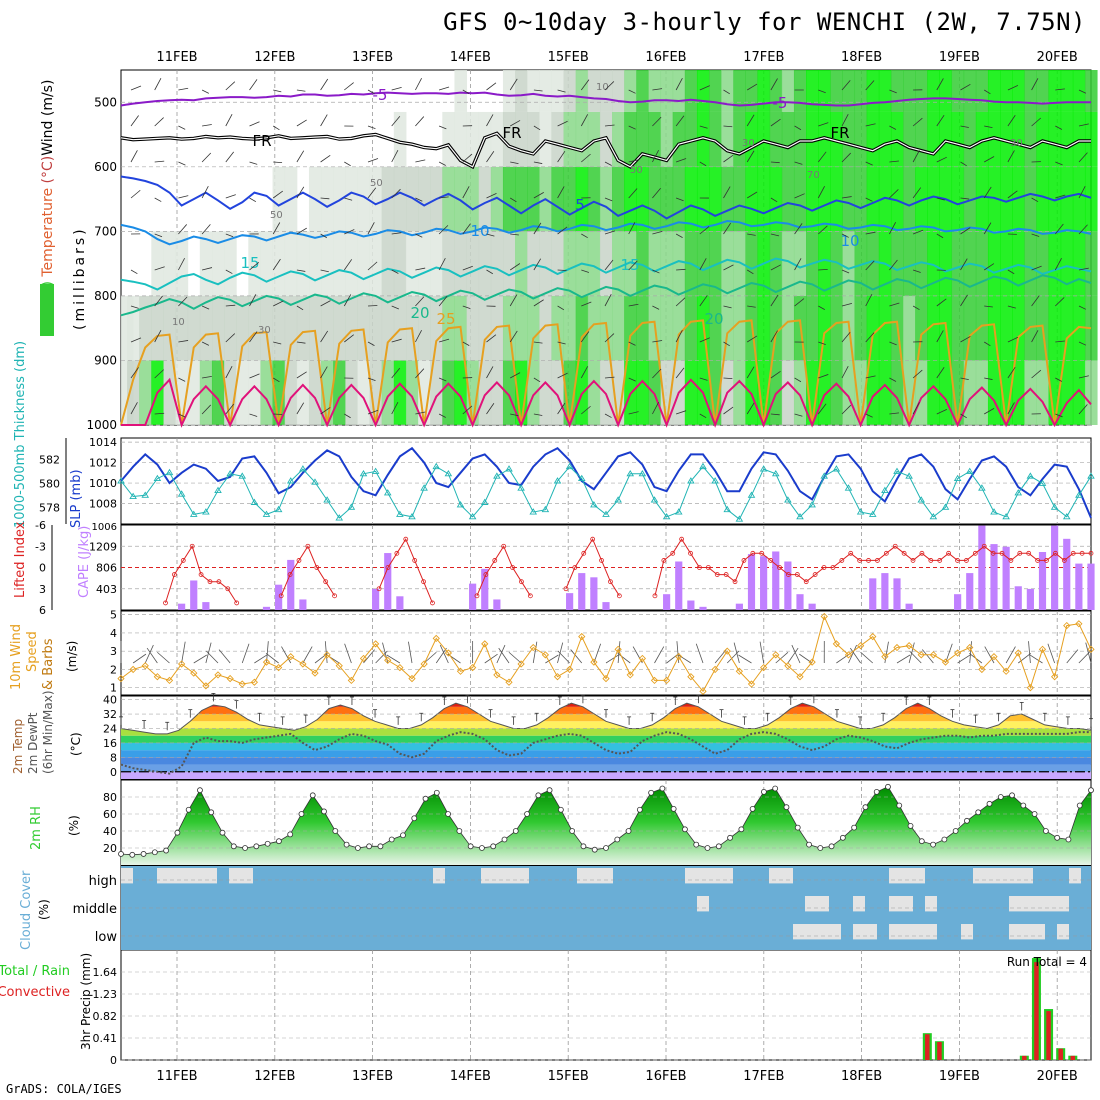 The width and height of the screenshot is (1100, 1100). What do you see at coordinates (106, 589) in the screenshot?
I see `cape-tick-label: 403` at bounding box center [106, 589].